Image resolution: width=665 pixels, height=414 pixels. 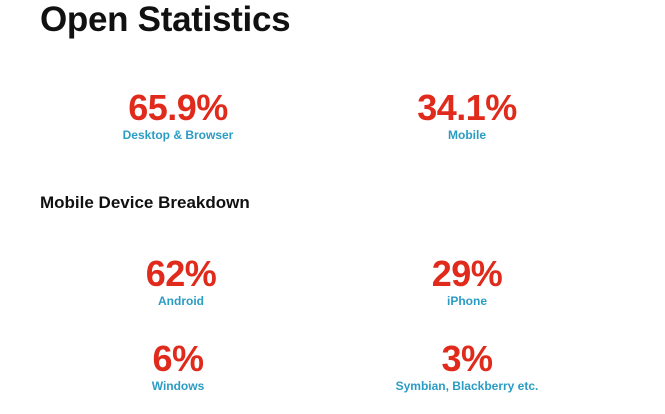 I want to click on stat-value: 65.9%, so click(x=178, y=107).